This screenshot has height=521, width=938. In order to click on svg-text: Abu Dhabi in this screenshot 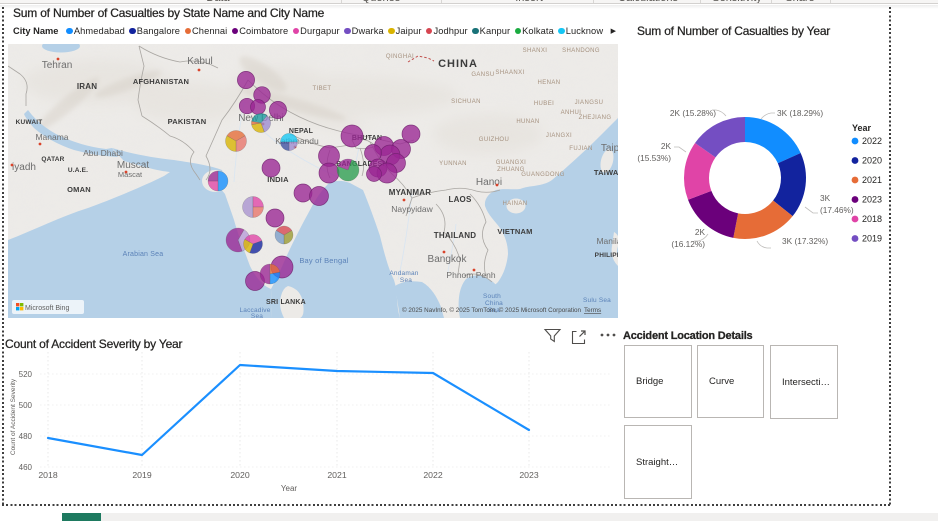, I will do `click(103, 153)`.